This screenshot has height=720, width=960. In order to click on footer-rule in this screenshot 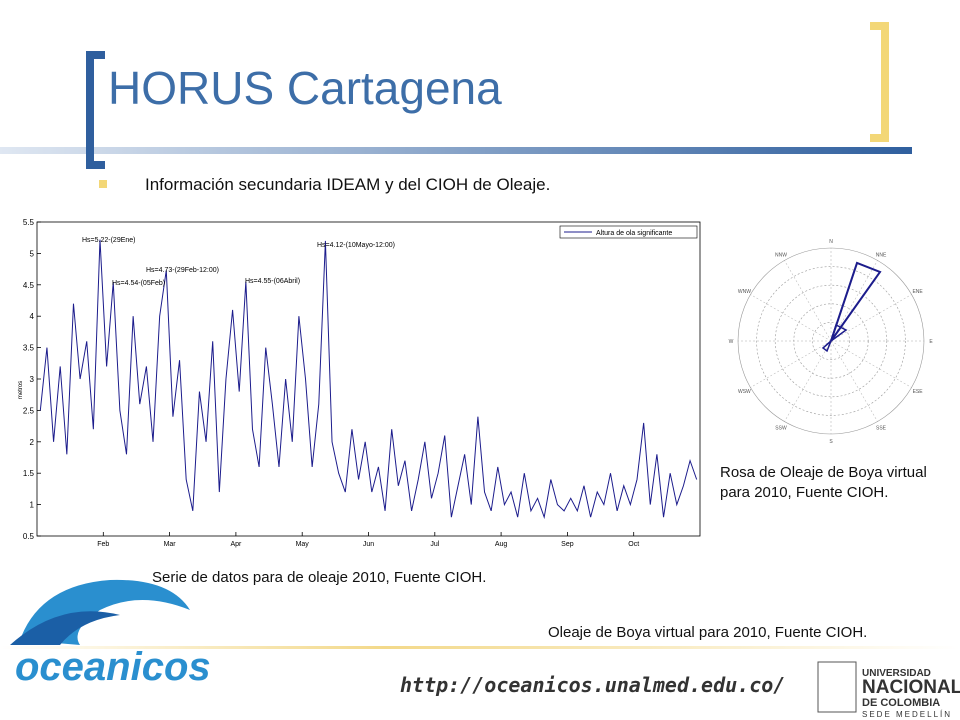, I will do `click(480, 647)`.